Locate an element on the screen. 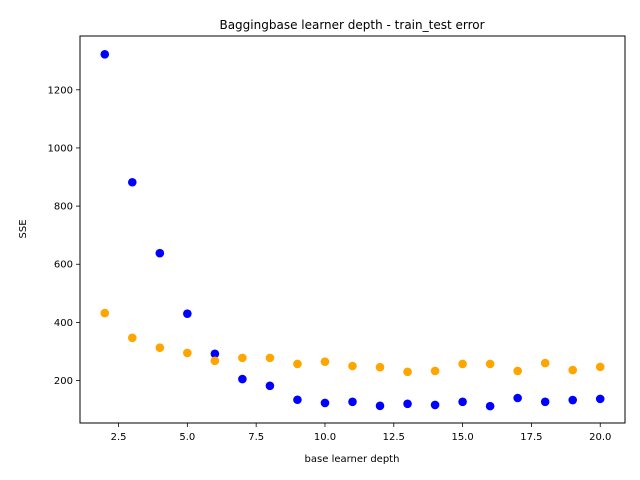 Image resolution: width=640 pixels, height=480 pixels. y-axis-ticks: 200 400 600 800 1000 1200 is located at coordinates (64, 236).